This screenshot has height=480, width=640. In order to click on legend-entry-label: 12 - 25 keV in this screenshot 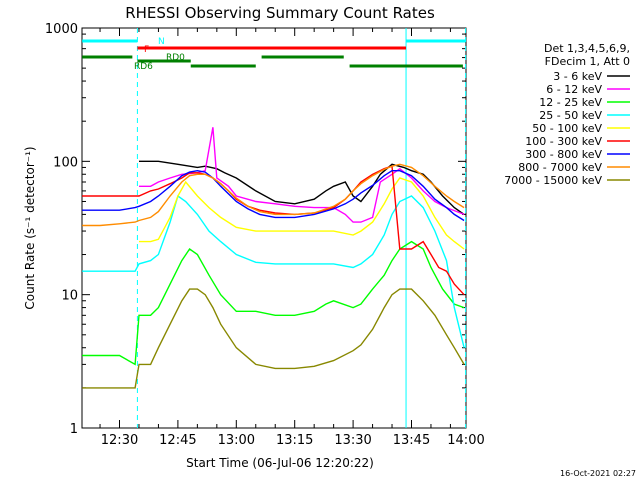, I will do `click(570, 102)`.